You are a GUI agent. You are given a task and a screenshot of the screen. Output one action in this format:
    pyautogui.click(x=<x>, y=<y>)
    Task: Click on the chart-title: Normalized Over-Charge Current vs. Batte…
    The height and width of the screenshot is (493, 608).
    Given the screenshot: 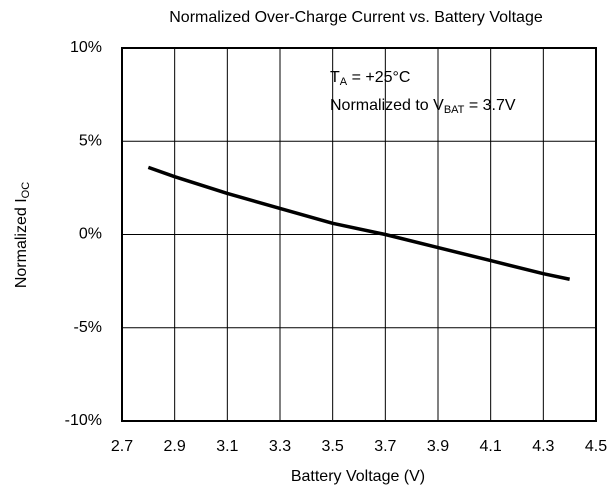 What is the action you would take?
    pyautogui.click(x=356, y=17)
    